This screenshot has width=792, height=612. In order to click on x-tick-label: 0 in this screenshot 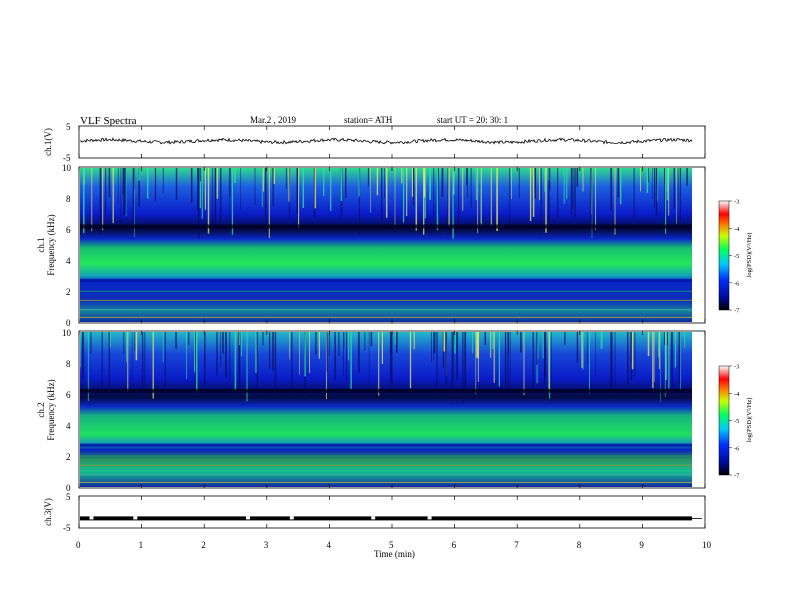, I will do `click(78, 545)`.